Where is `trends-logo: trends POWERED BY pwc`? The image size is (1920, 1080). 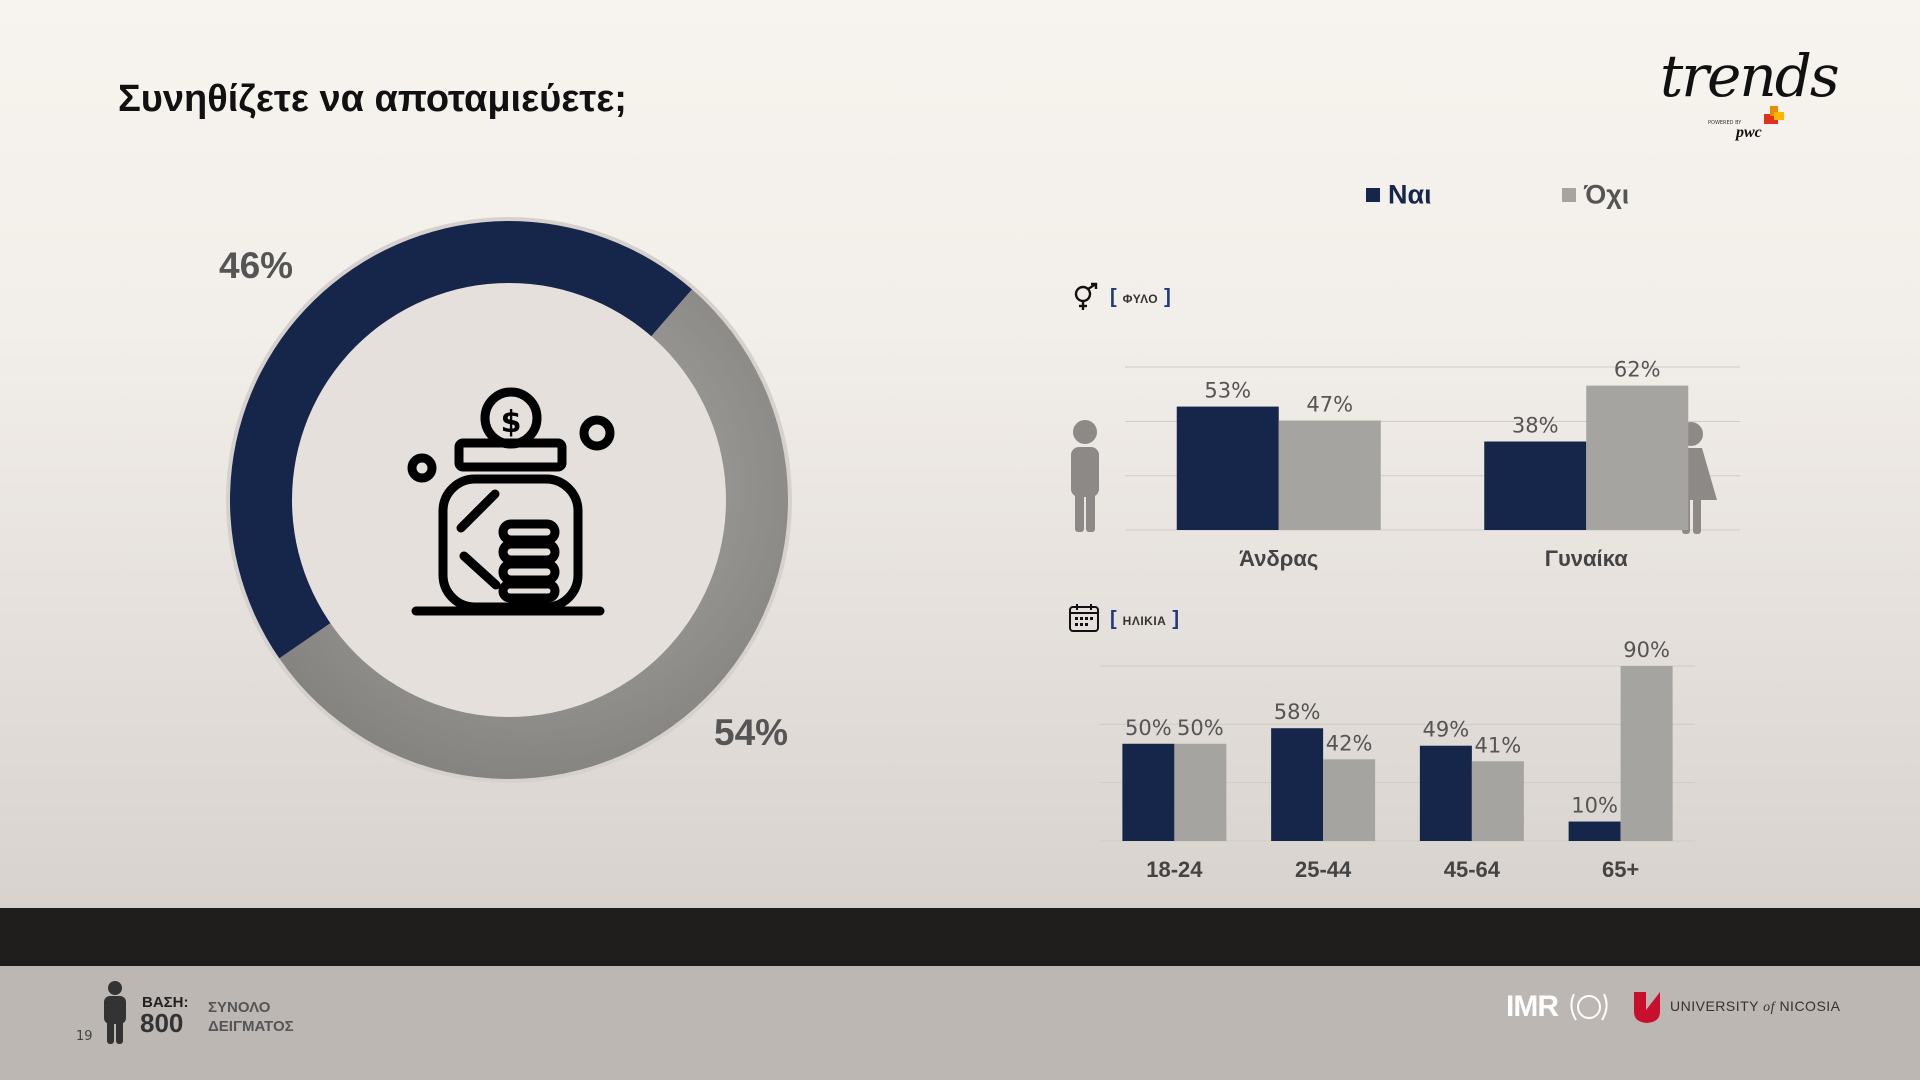 trends-logo: trends POWERED BY pwc is located at coordinates (1750, 92).